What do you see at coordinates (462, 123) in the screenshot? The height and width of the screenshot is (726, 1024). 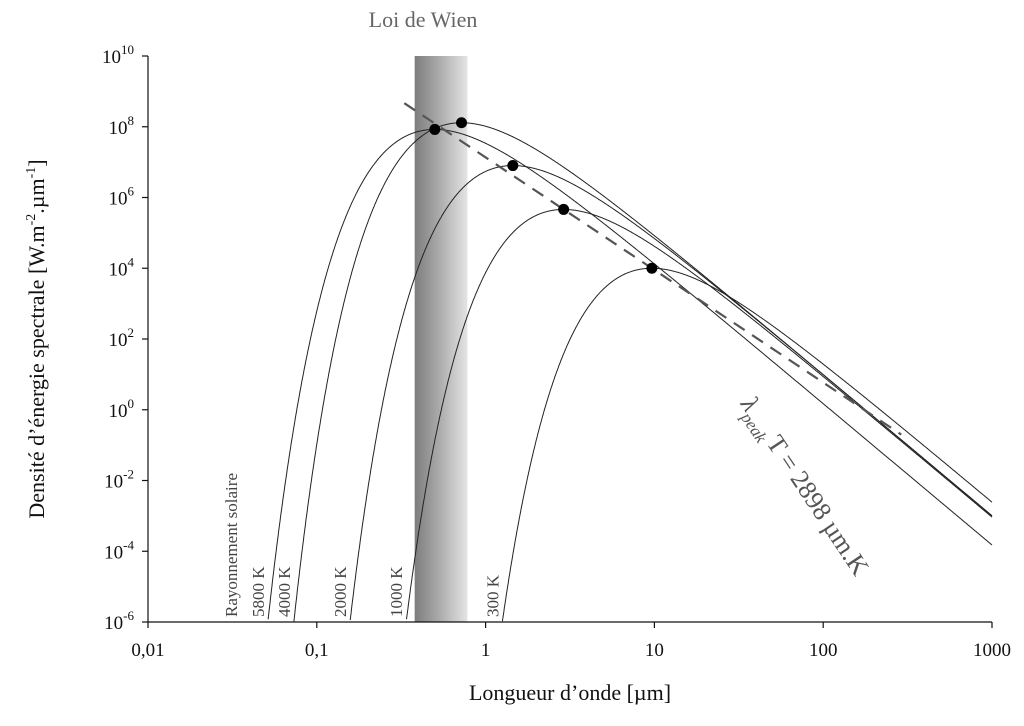 I see `peak-point-4000k` at bounding box center [462, 123].